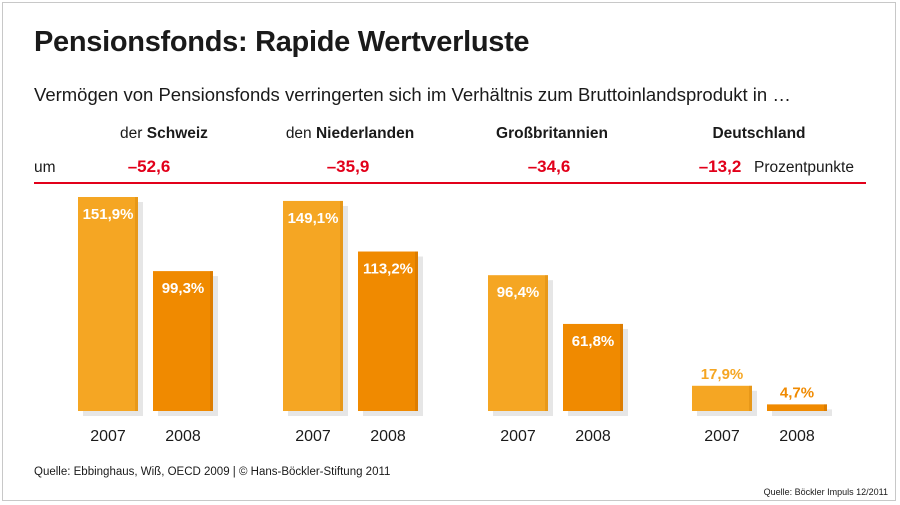 The image size is (900, 505). I want to click on prefix-label: um, so click(45, 167).